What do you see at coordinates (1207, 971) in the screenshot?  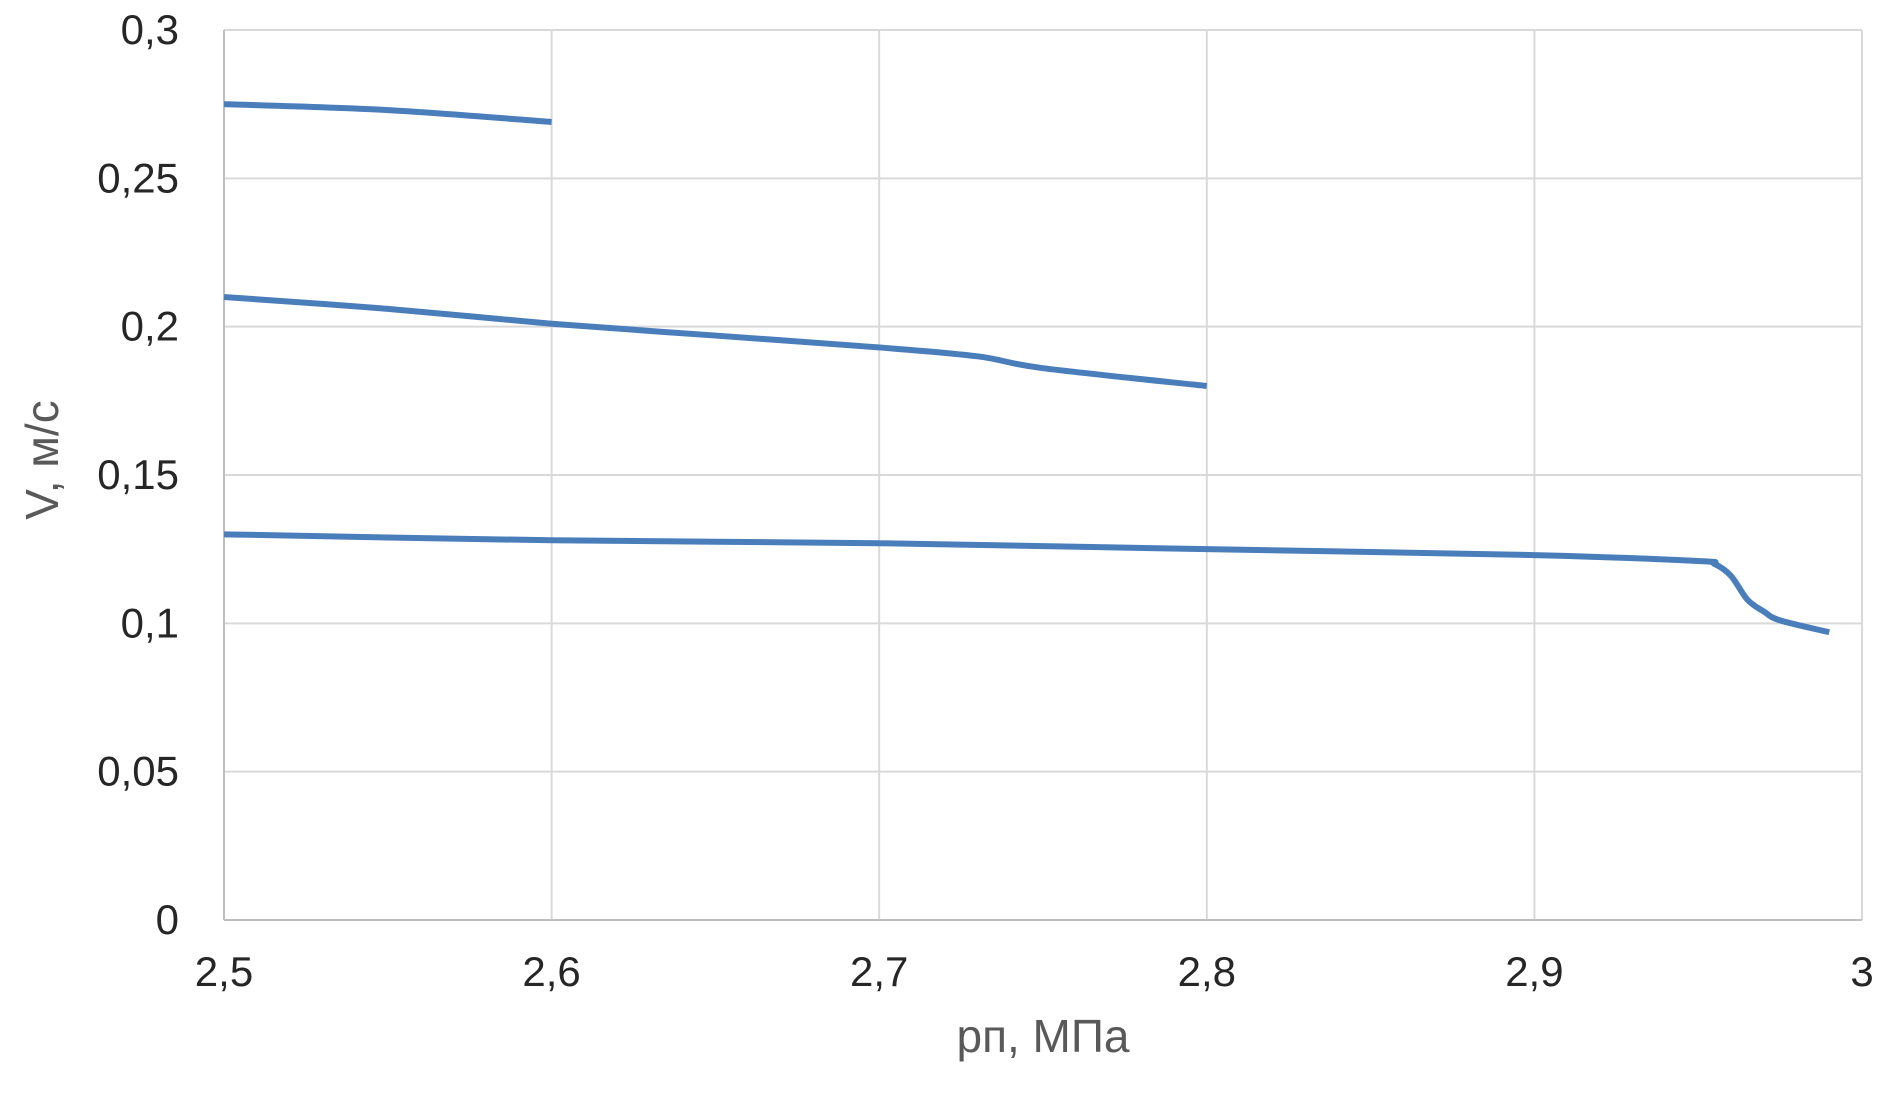 I see `x-tick-label: 2,8` at bounding box center [1207, 971].